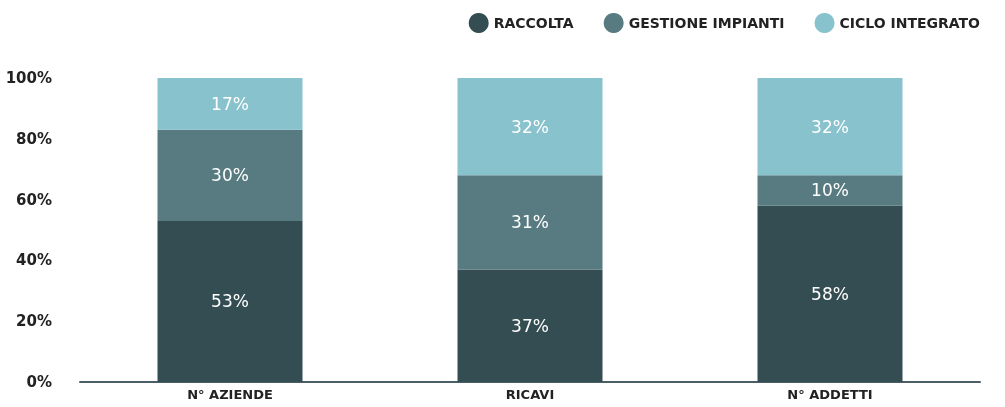 The image size is (1005, 407). Describe the element at coordinates (34, 321) in the screenshot. I see `y-tick-label: 20%` at that location.